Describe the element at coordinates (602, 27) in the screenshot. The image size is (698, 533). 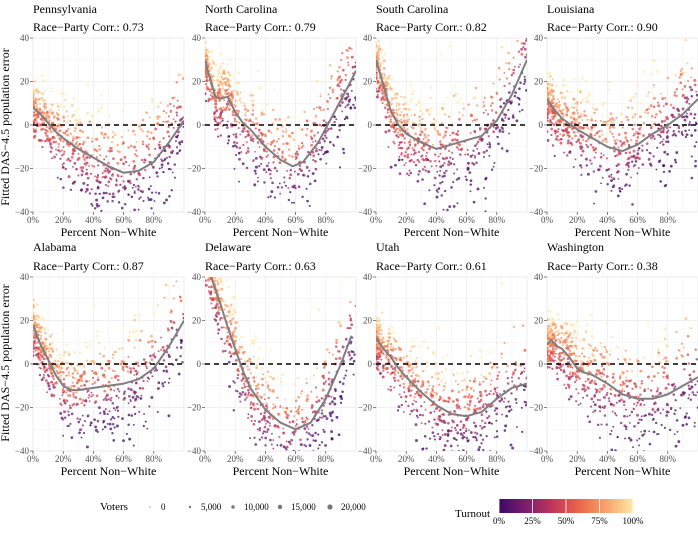
I see `panel-corr-label: Race−Party Corr.: 0.90` at that location.